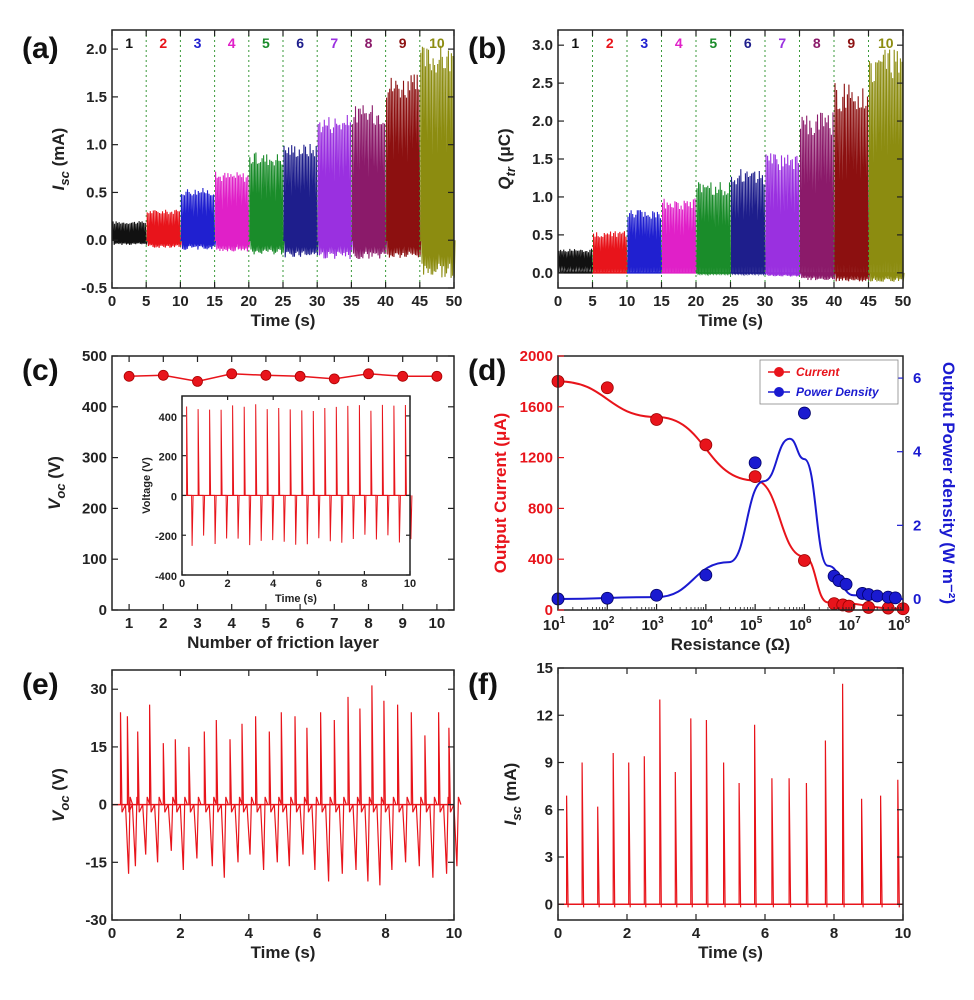 This screenshot has width=974, height=1000. I want to click on panel-d-xtick-label: 10⁸, so click(899, 624).